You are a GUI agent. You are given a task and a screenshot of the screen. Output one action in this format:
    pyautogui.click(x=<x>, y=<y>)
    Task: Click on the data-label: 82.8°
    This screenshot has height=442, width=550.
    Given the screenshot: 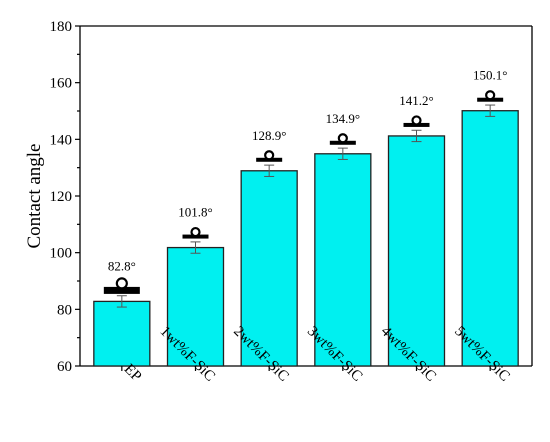 What is the action you would take?
    pyautogui.click(x=122, y=265)
    